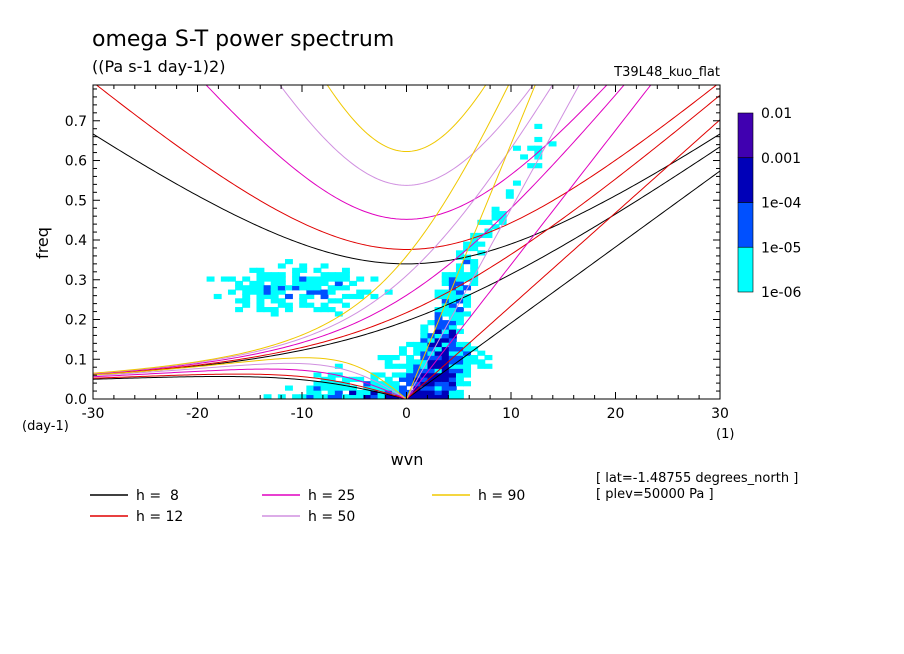 The image size is (904, 654). I want to click on curve-ig-h8, so click(406, 199).